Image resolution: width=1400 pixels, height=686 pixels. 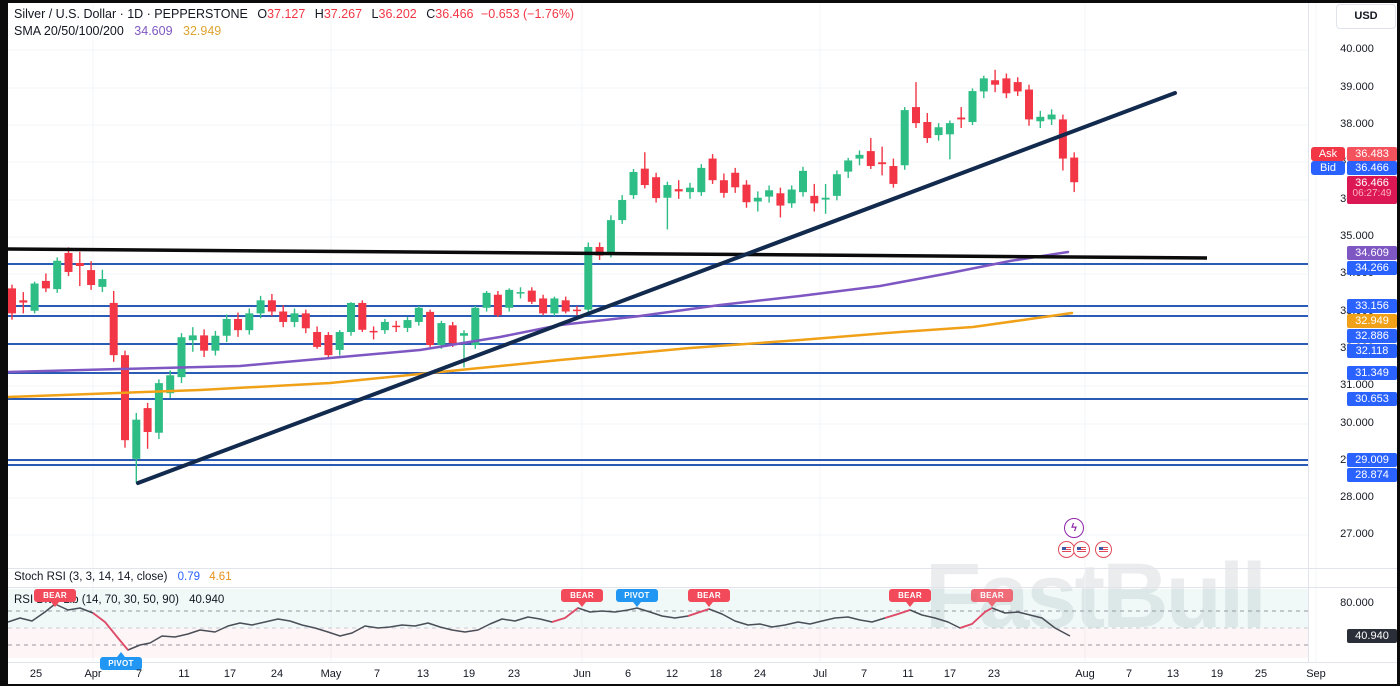 I want to click on time-label-day: 6, so click(x=628, y=674).